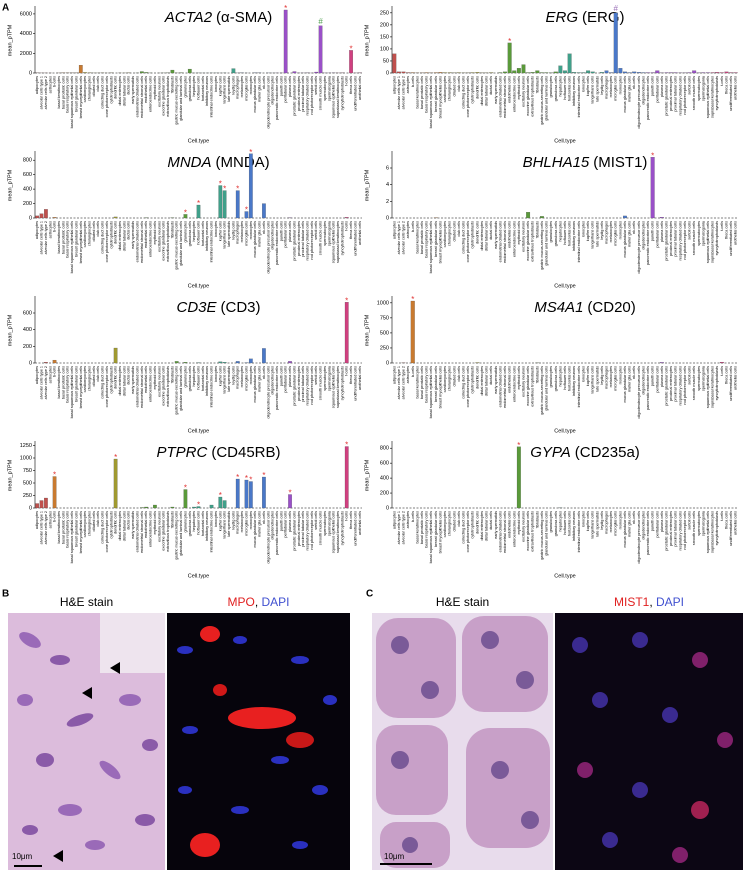  Describe the element at coordinates (603, 17) in the screenshot. I see `title-protein: (ERG)` at that location.